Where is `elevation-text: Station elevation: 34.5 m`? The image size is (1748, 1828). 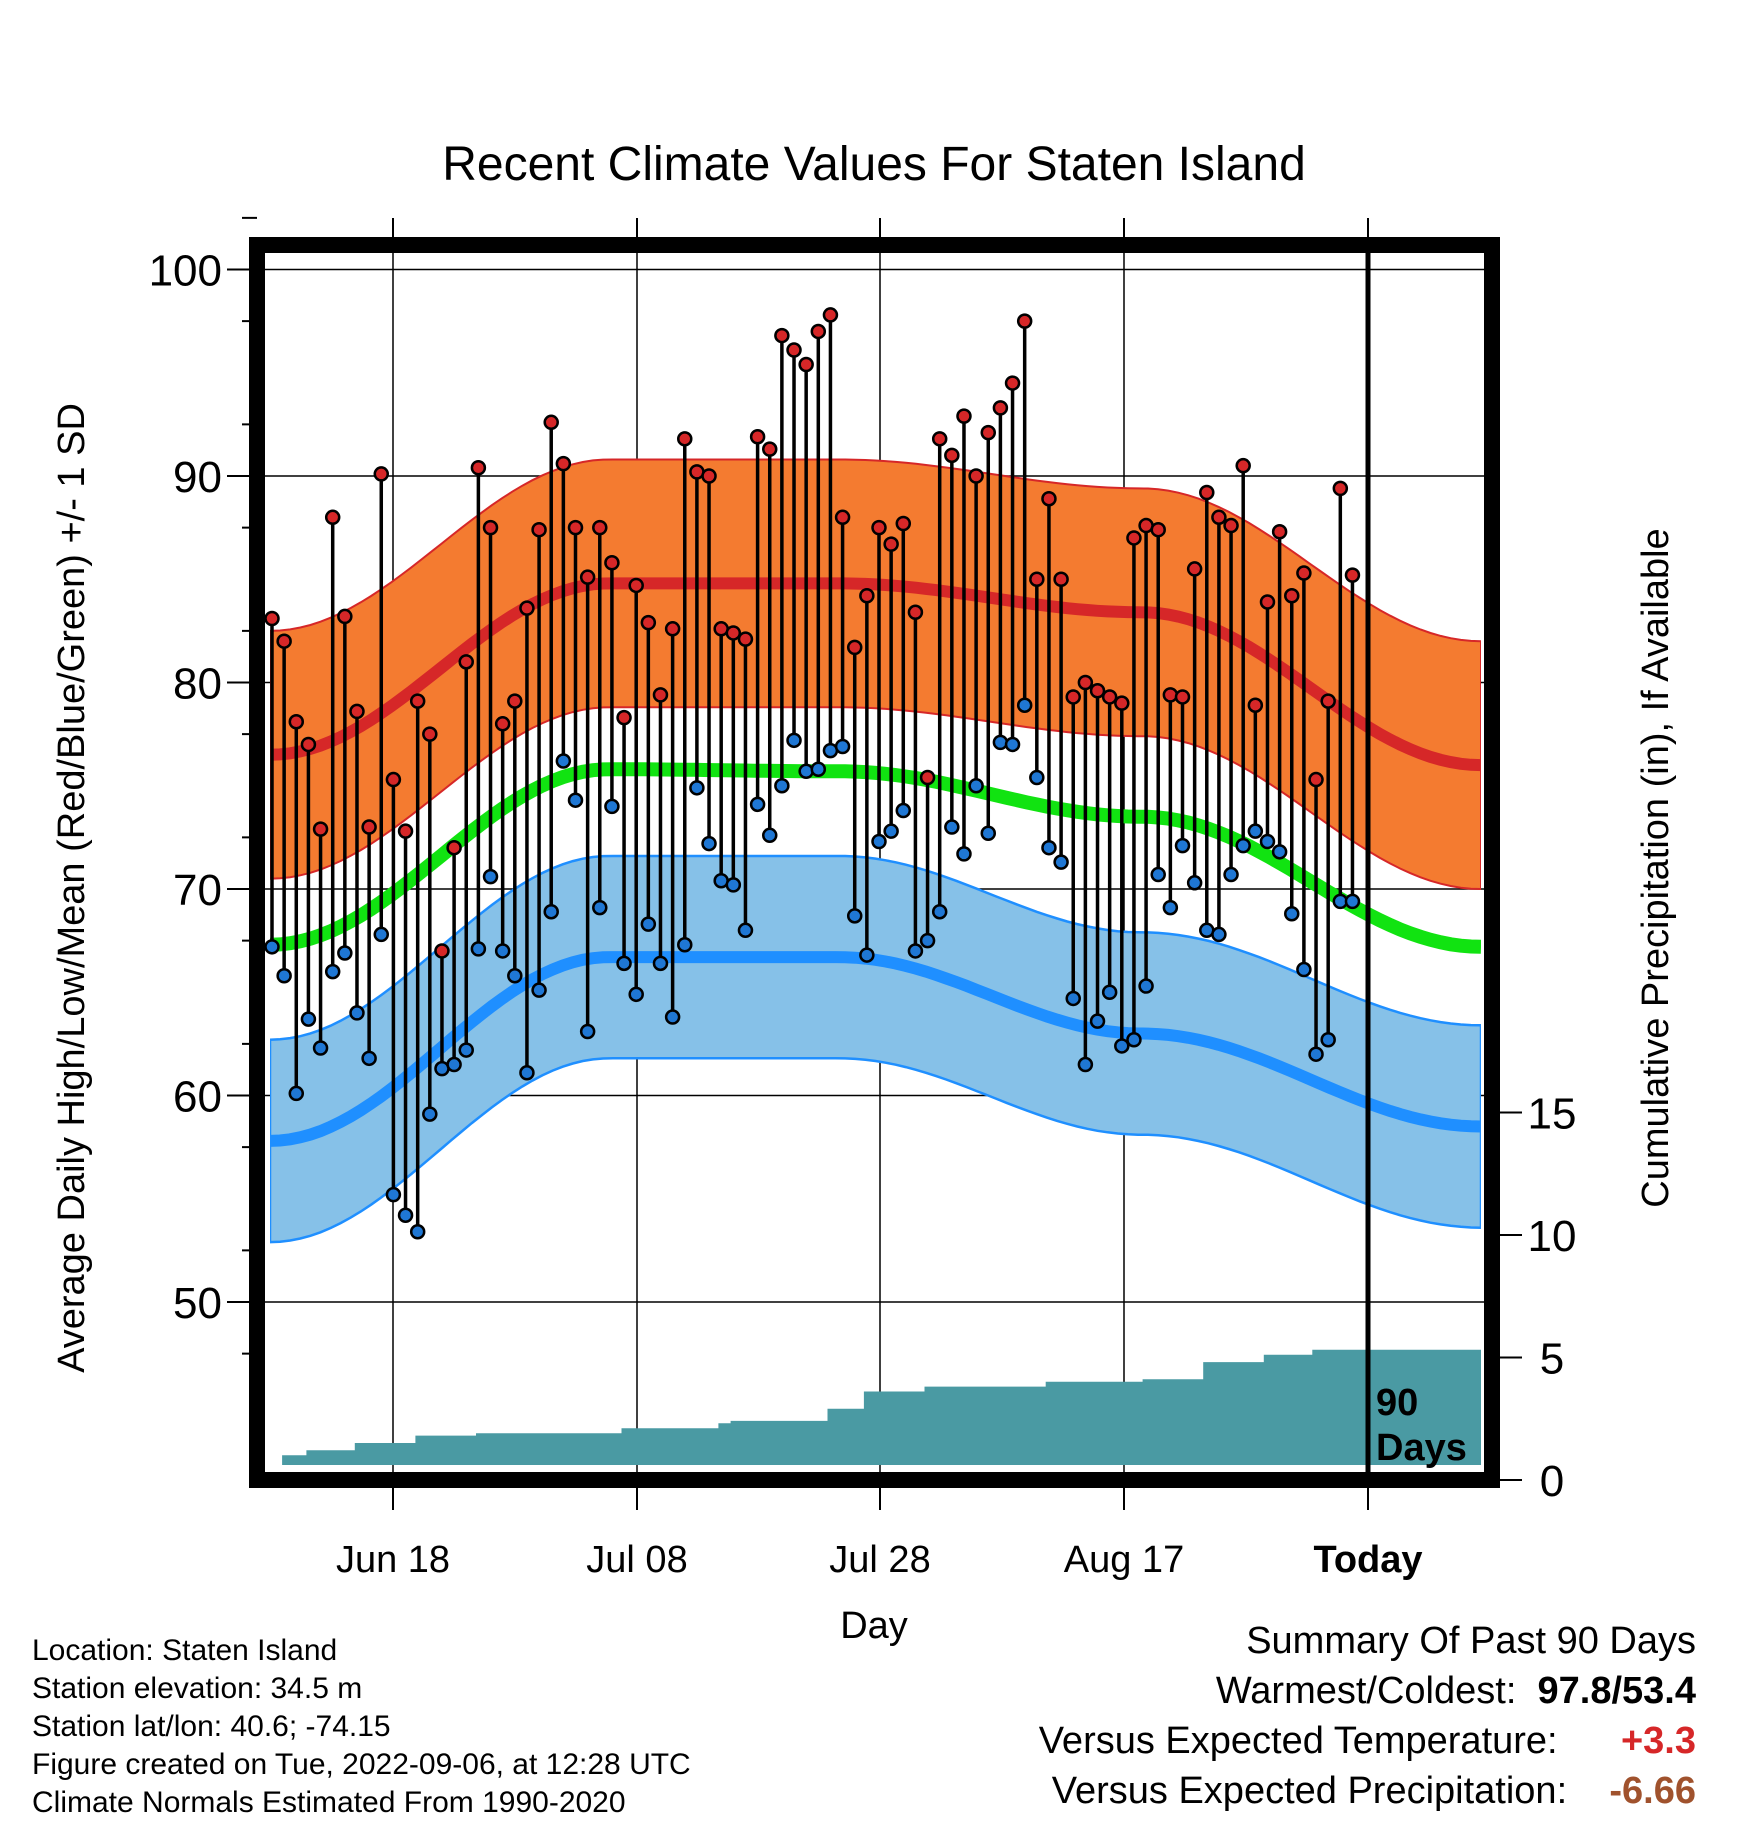 elevation-text: Station elevation: 34.5 m is located at coordinates (197, 1688).